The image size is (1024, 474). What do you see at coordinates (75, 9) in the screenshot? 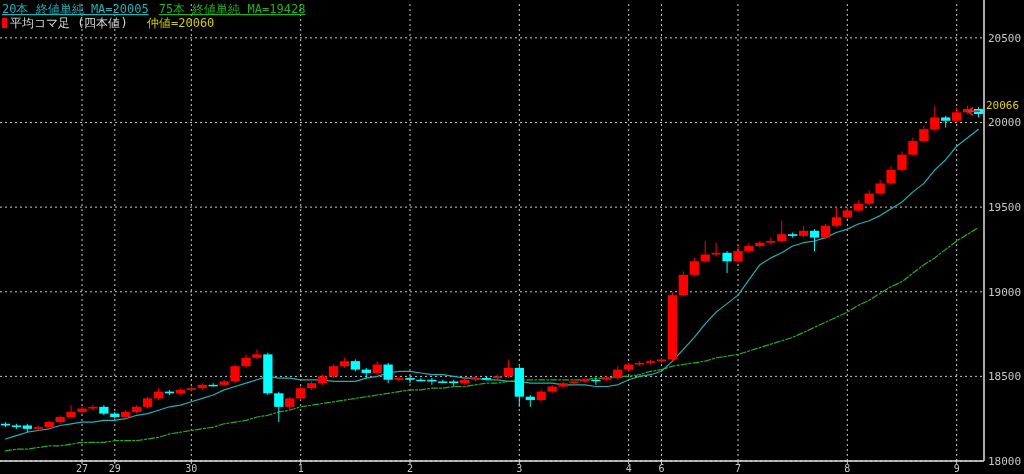
I see `text: 20本 終値単純 MA=20005` at bounding box center [75, 9].